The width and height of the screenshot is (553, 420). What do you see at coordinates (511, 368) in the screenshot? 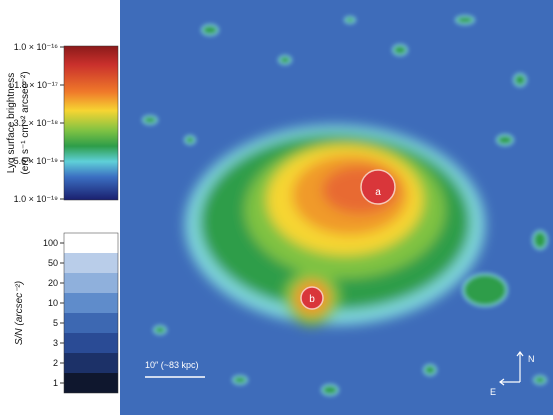
I see `compass` at bounding box center [511, 368].